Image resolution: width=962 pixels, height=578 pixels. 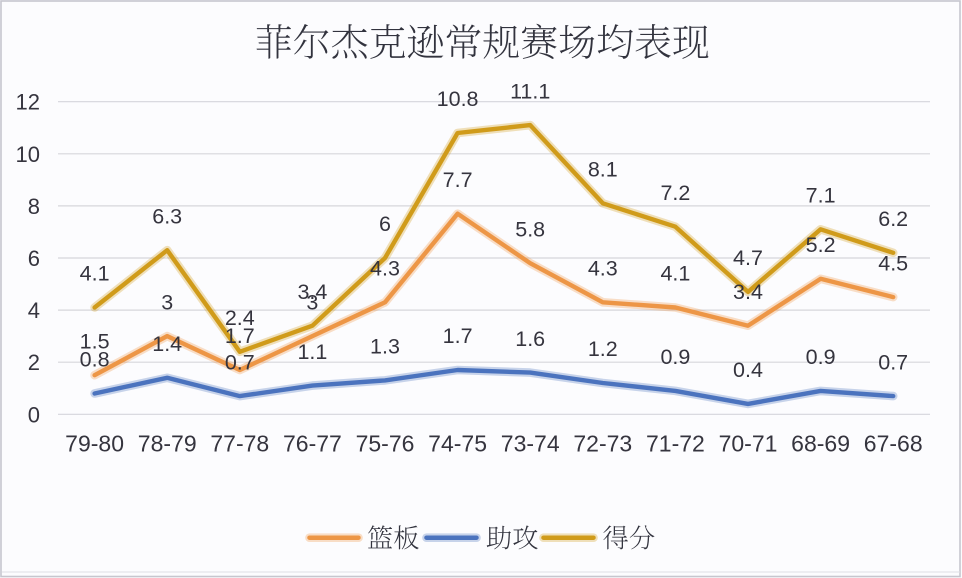 I want to click on svg-text: 77-78, so click(x=239, y=444).